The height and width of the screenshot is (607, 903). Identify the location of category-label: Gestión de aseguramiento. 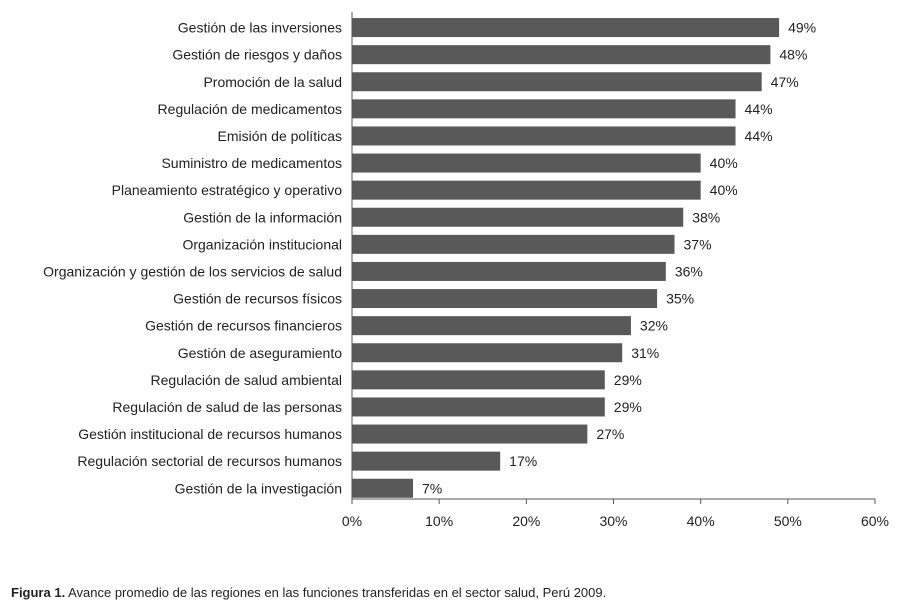
(260, 353).